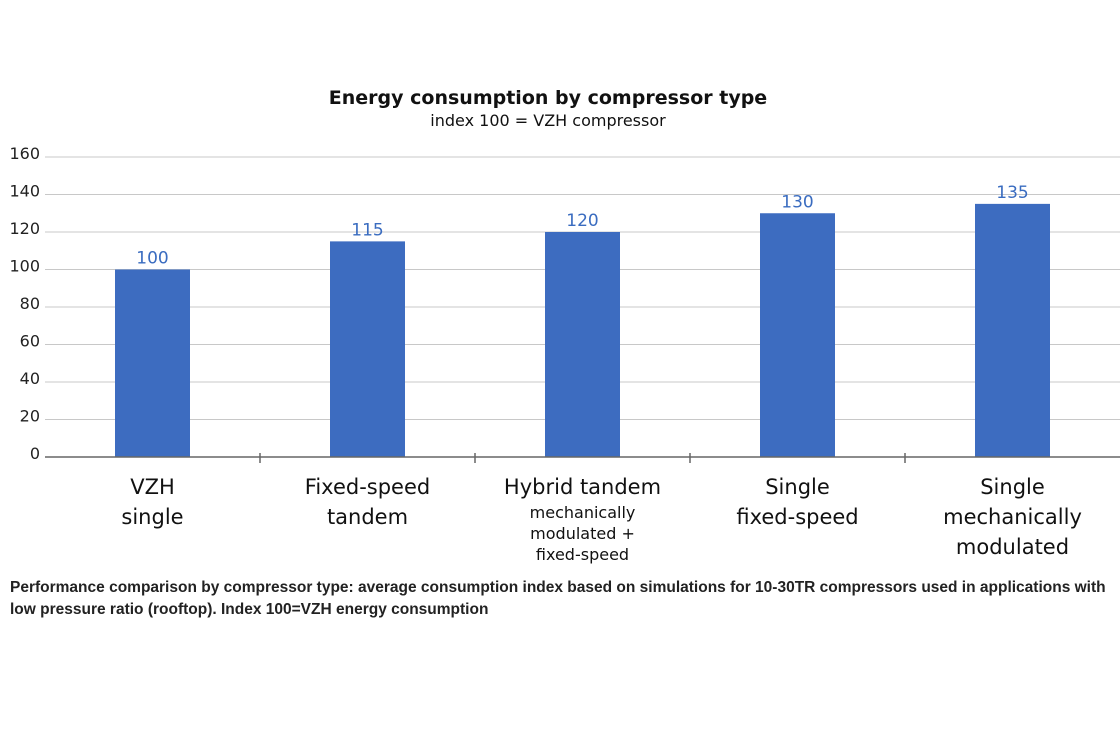 The height and width of the screenshot is (748, 1120). What do you see at coordinates (797, 517) in the screenshot?
I see `category-label: fixed-speed` at bounding box center [797, 517].